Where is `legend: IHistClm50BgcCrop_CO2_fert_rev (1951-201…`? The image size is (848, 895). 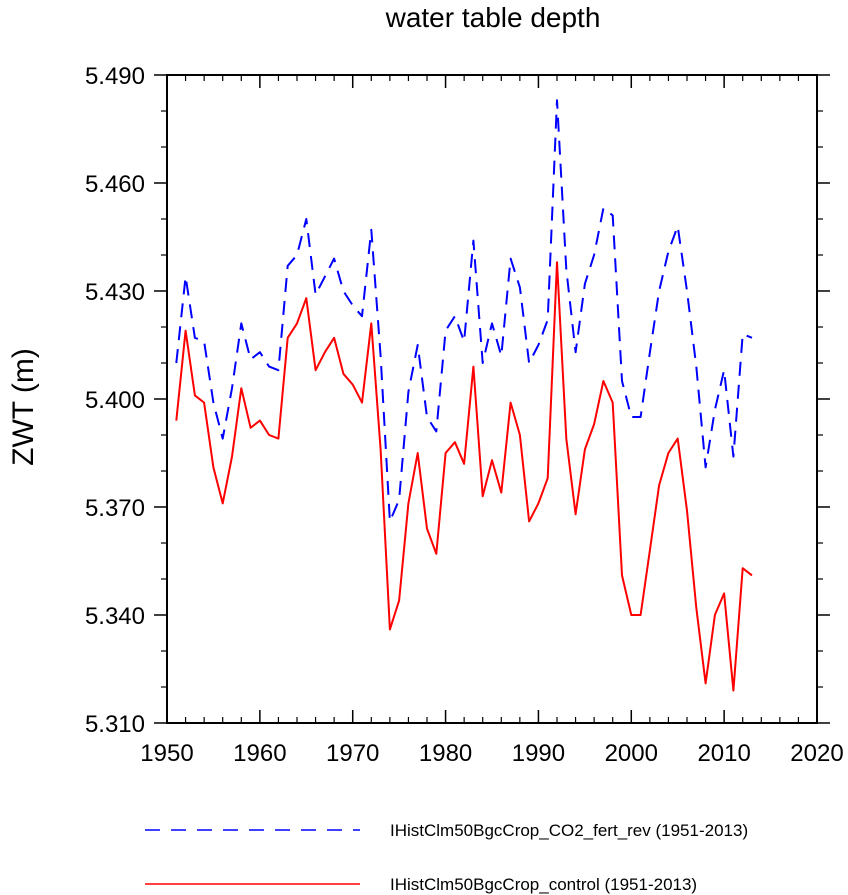
legend: IHistClm50BgcCrop_CO2_fert_rev (1951-201… is located at coordinates (446, 857).